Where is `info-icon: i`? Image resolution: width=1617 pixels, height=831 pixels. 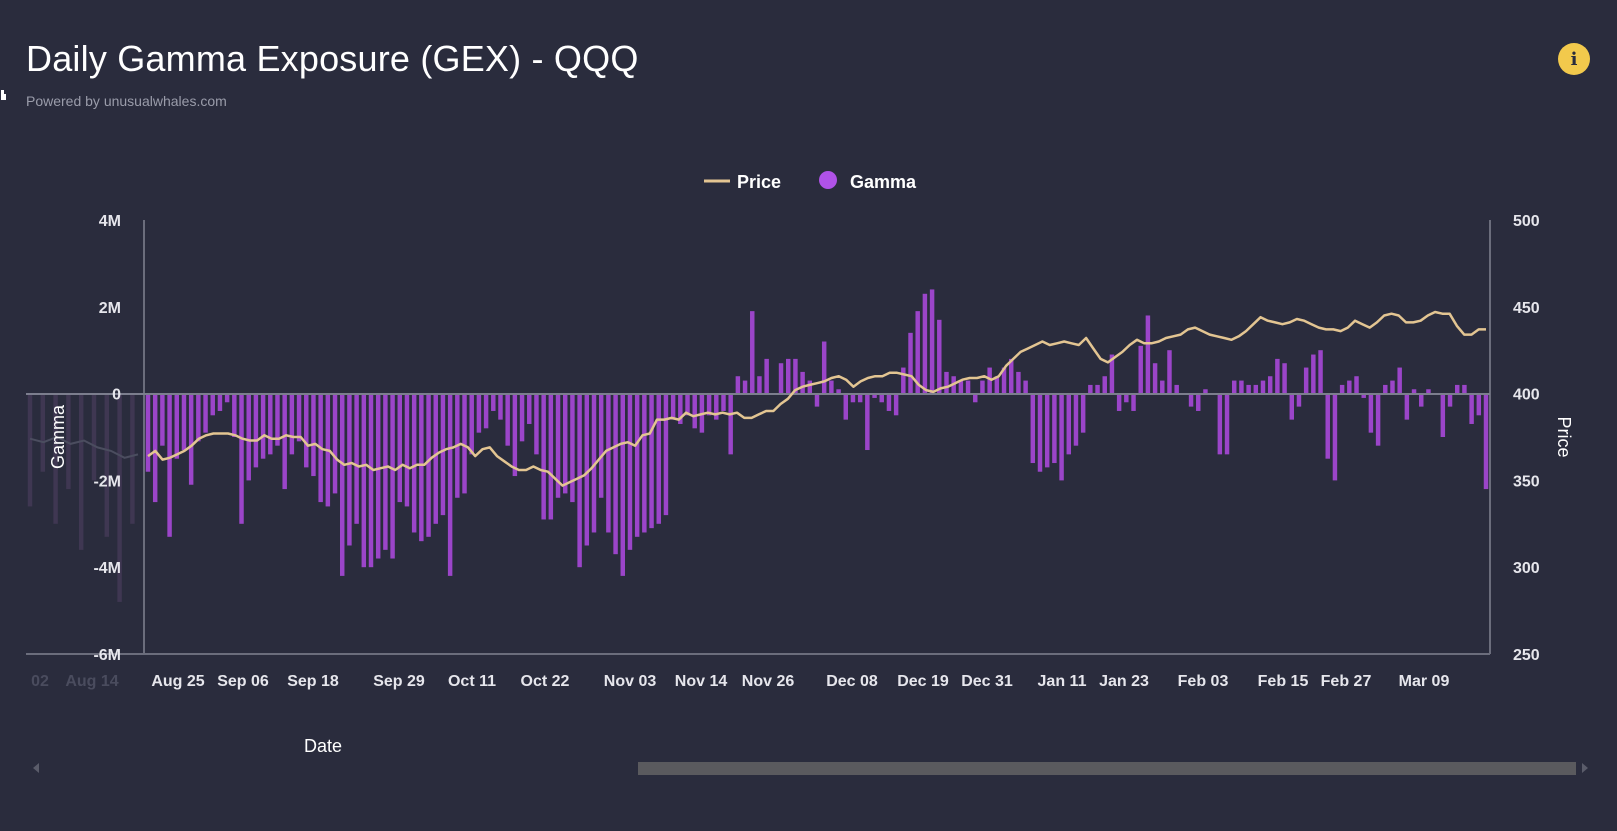 info-icon: i is located at coordinates (1574, 59).